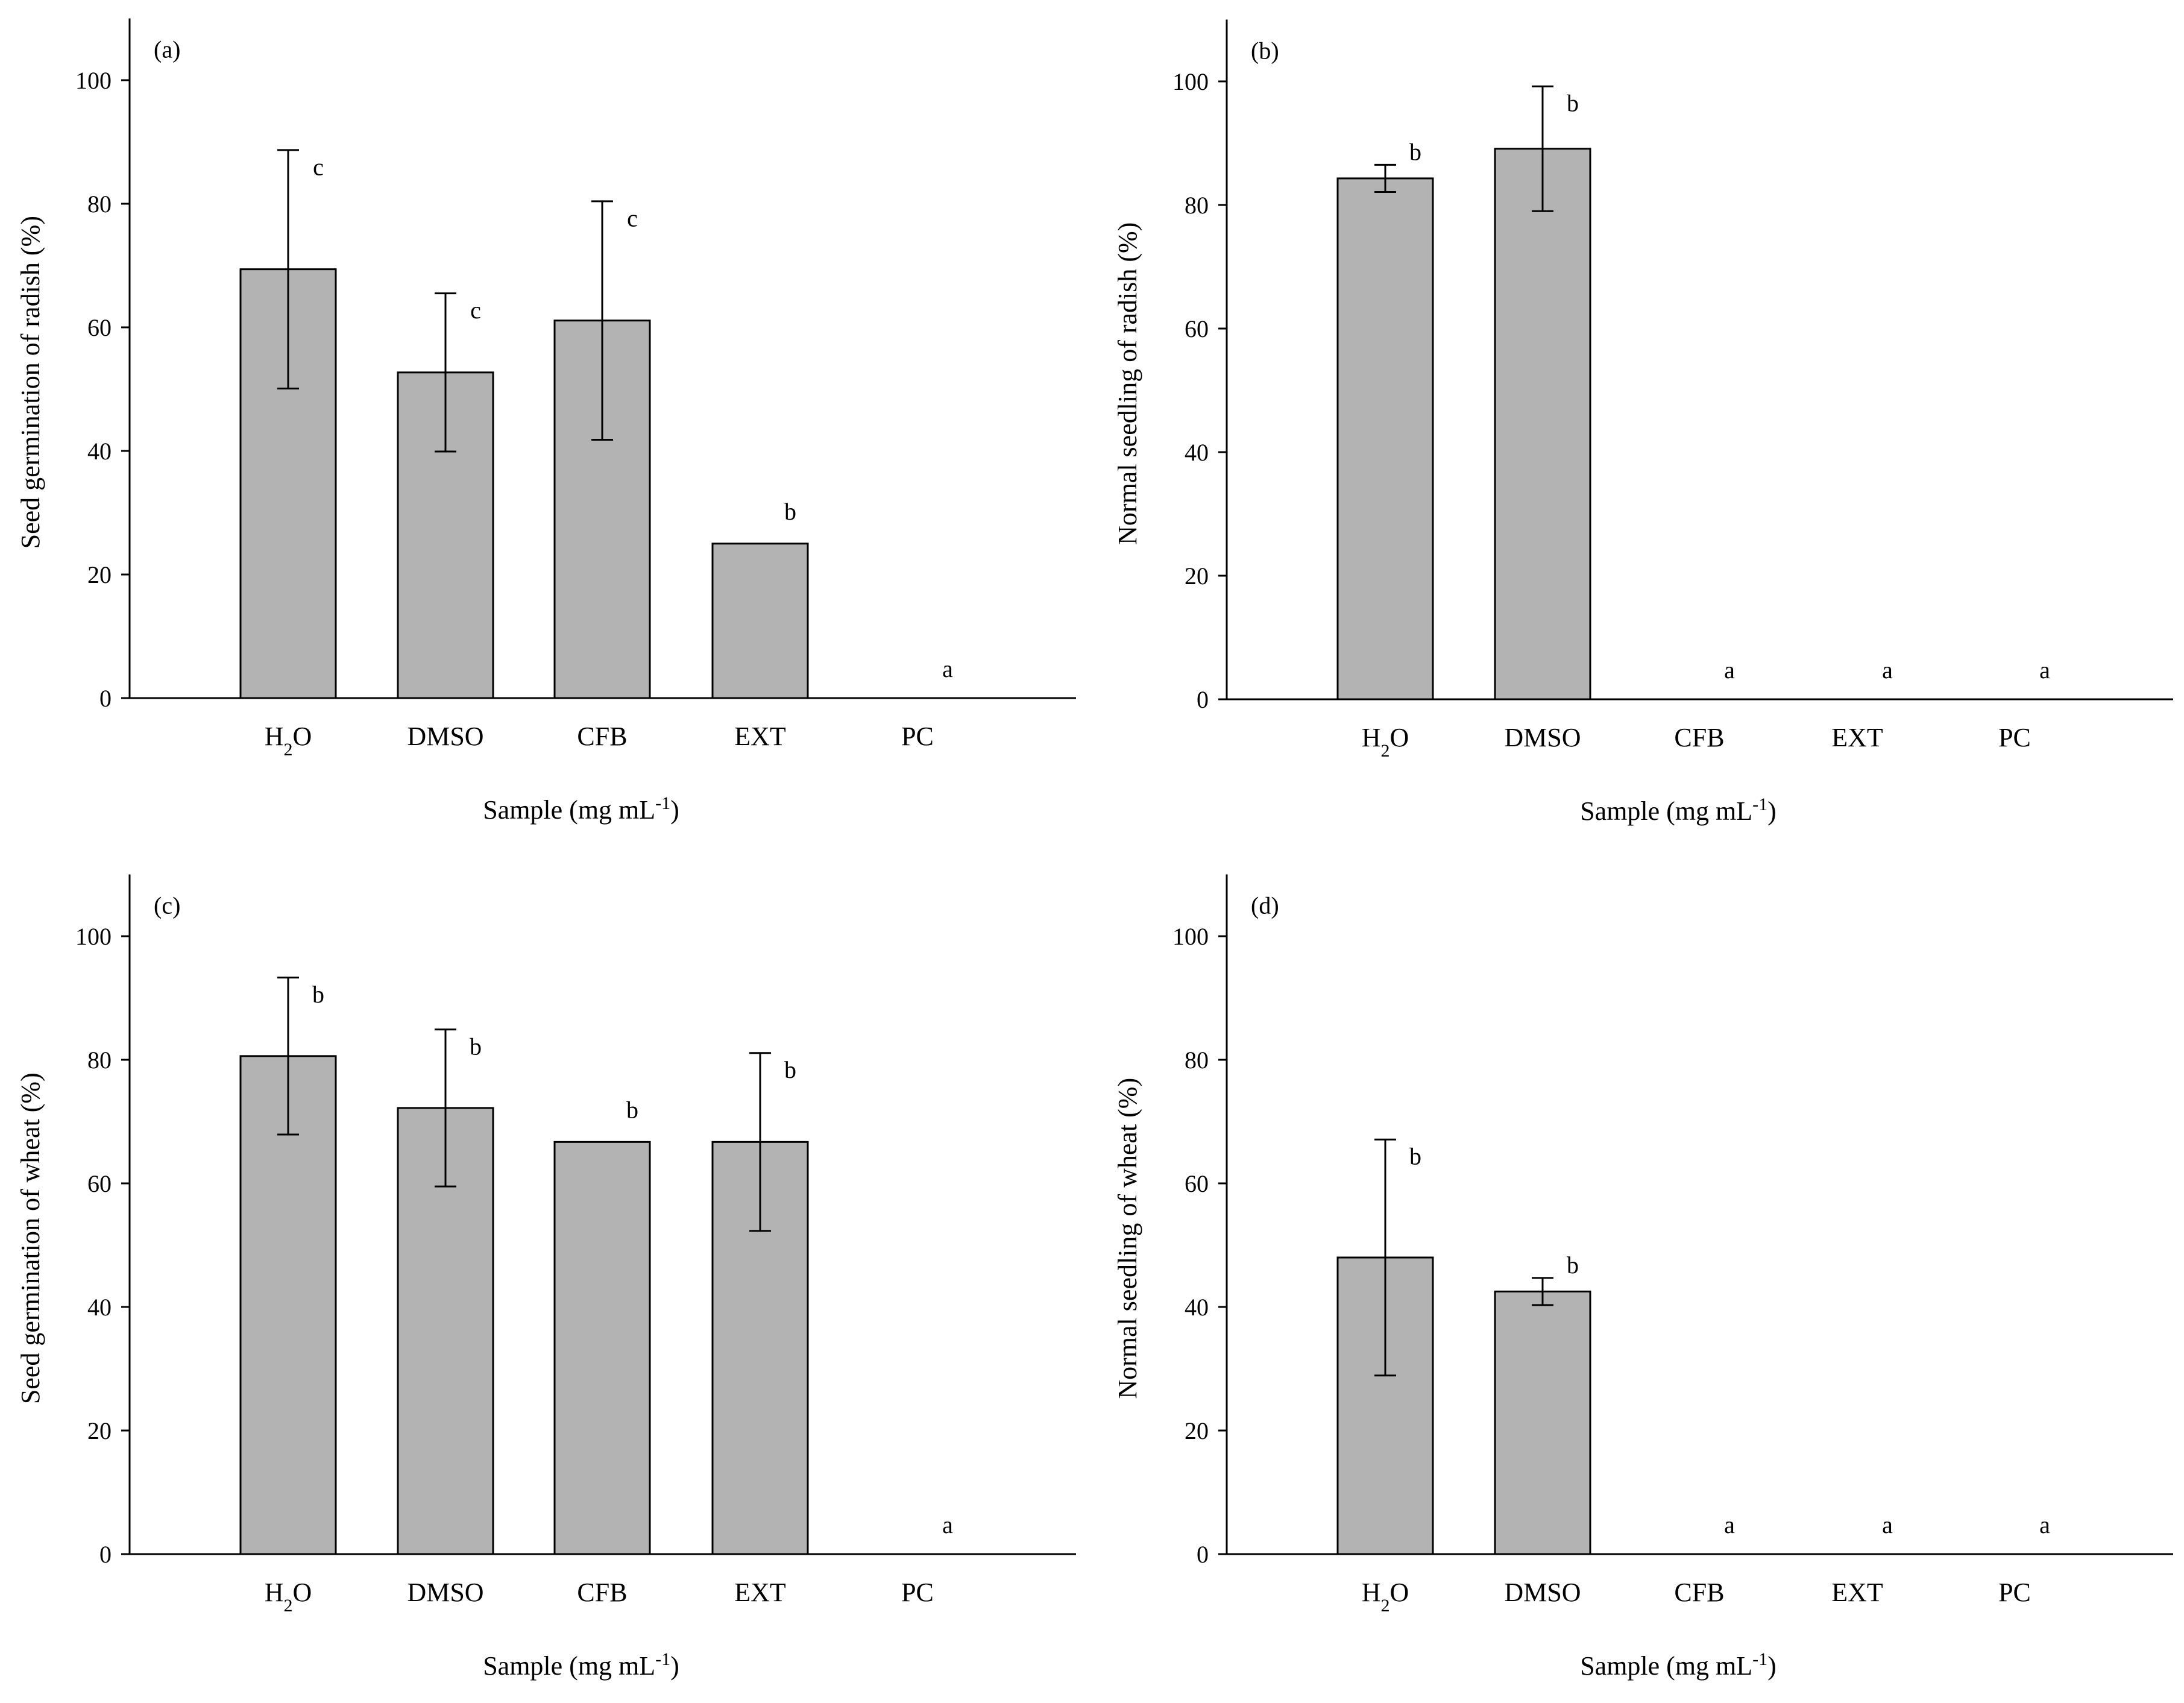 This screenshot has width=2184, height=1703. What do you see at coordinates (602, 1348) in the screenshot?
I see `bar-cfb` at bounding box center [602, 1348].